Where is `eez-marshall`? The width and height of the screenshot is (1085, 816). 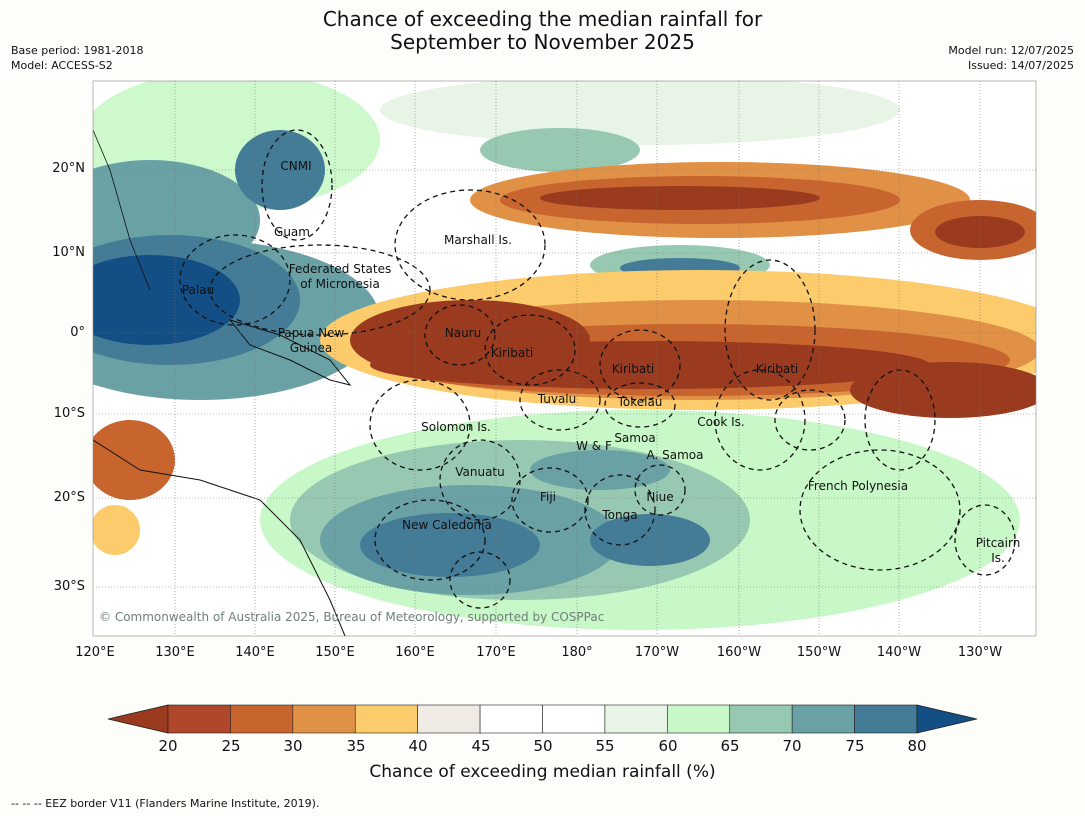 eez-marshall is located at coordinates (470, 245).